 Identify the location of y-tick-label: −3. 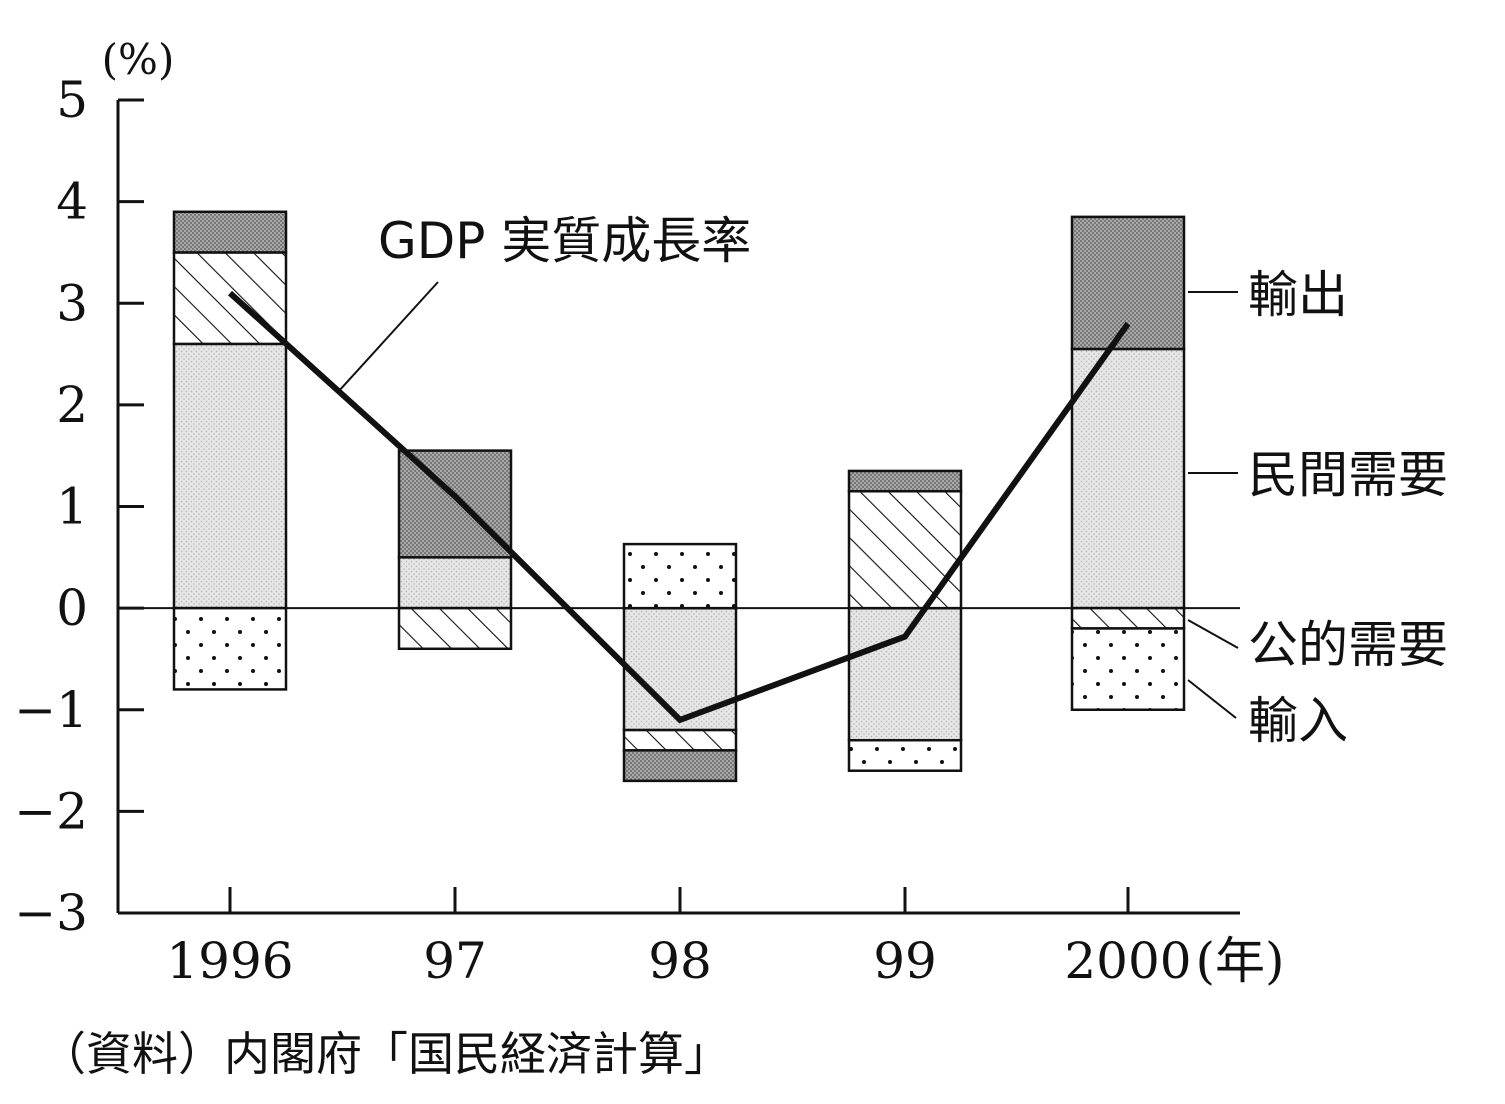
(51, 913).